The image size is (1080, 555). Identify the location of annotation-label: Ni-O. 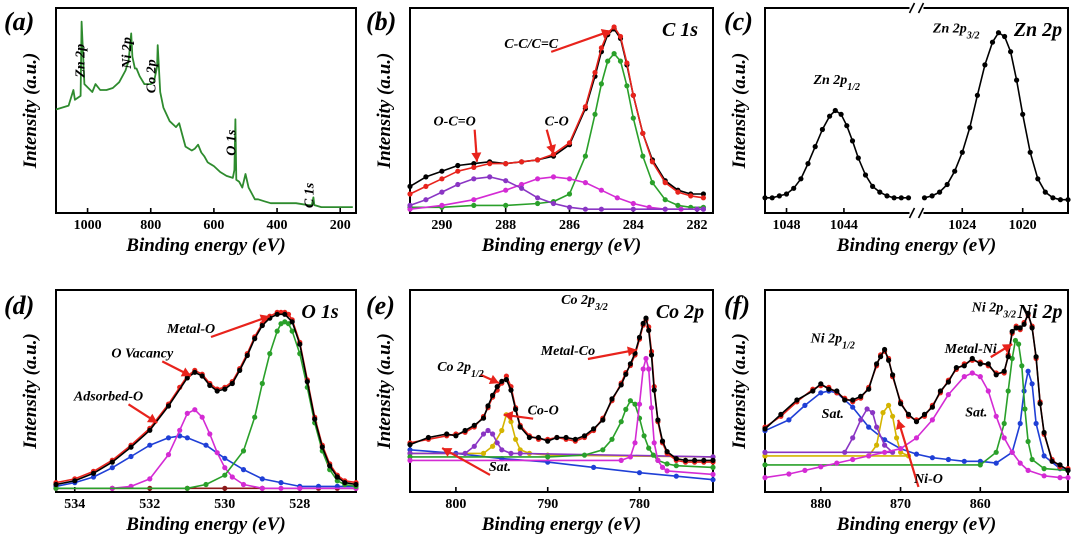
(928, 479).